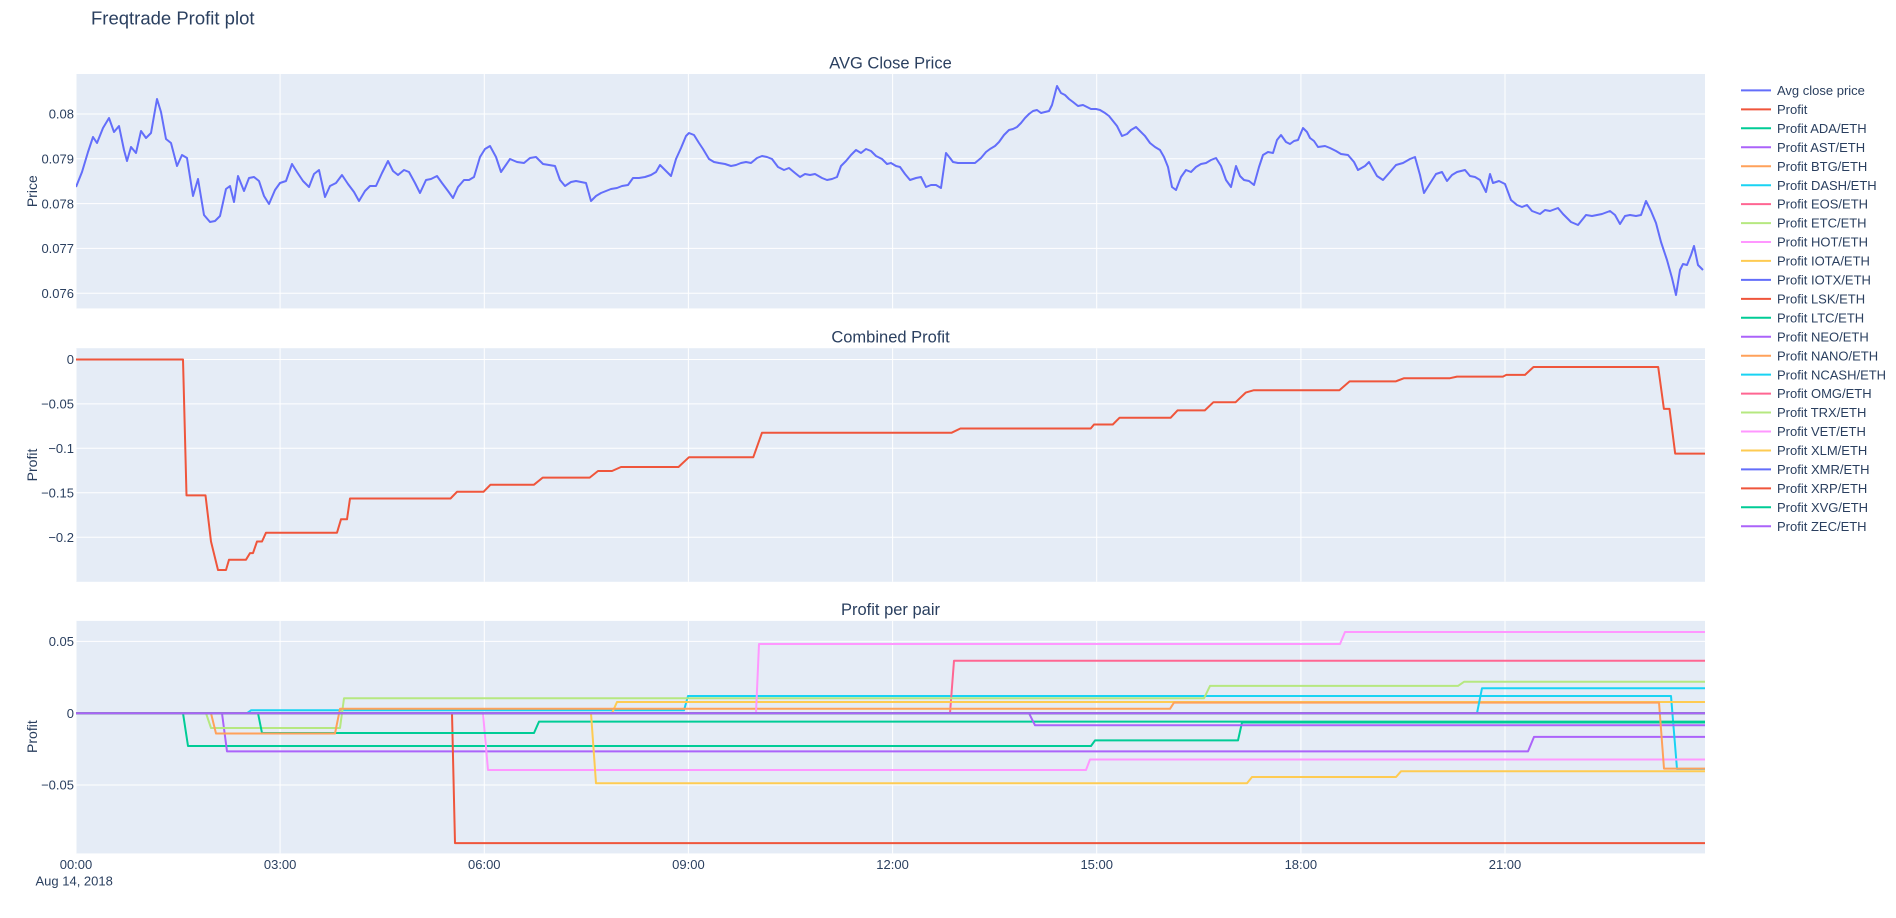 This screenshot has width=1896, height=918. What do you see at coordinates (76, 864) in the screenshot?
I see `svg-text: 00:00` at bounding box center [76, 864].